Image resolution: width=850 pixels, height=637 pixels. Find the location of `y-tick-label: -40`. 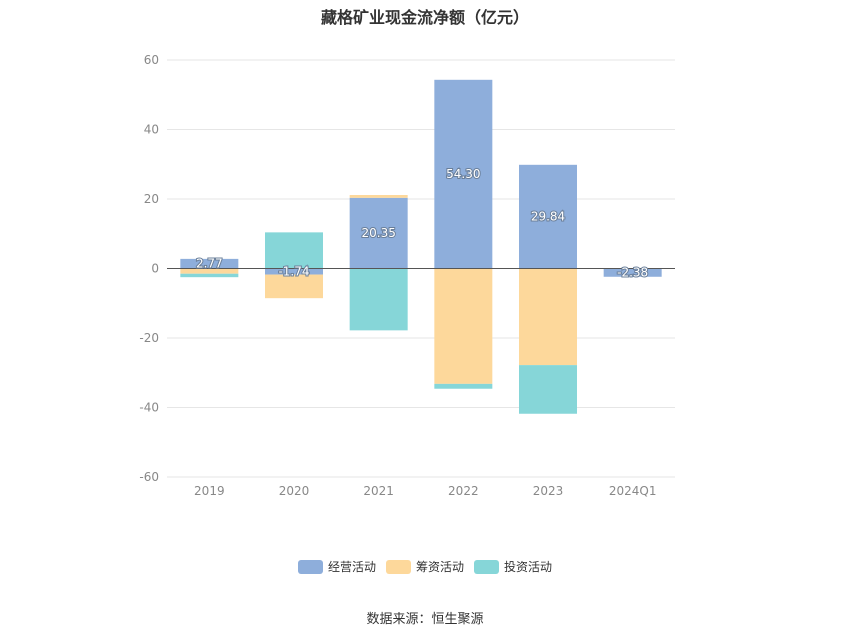

y-tick-label: -40 is located at coordinates (149, 408).